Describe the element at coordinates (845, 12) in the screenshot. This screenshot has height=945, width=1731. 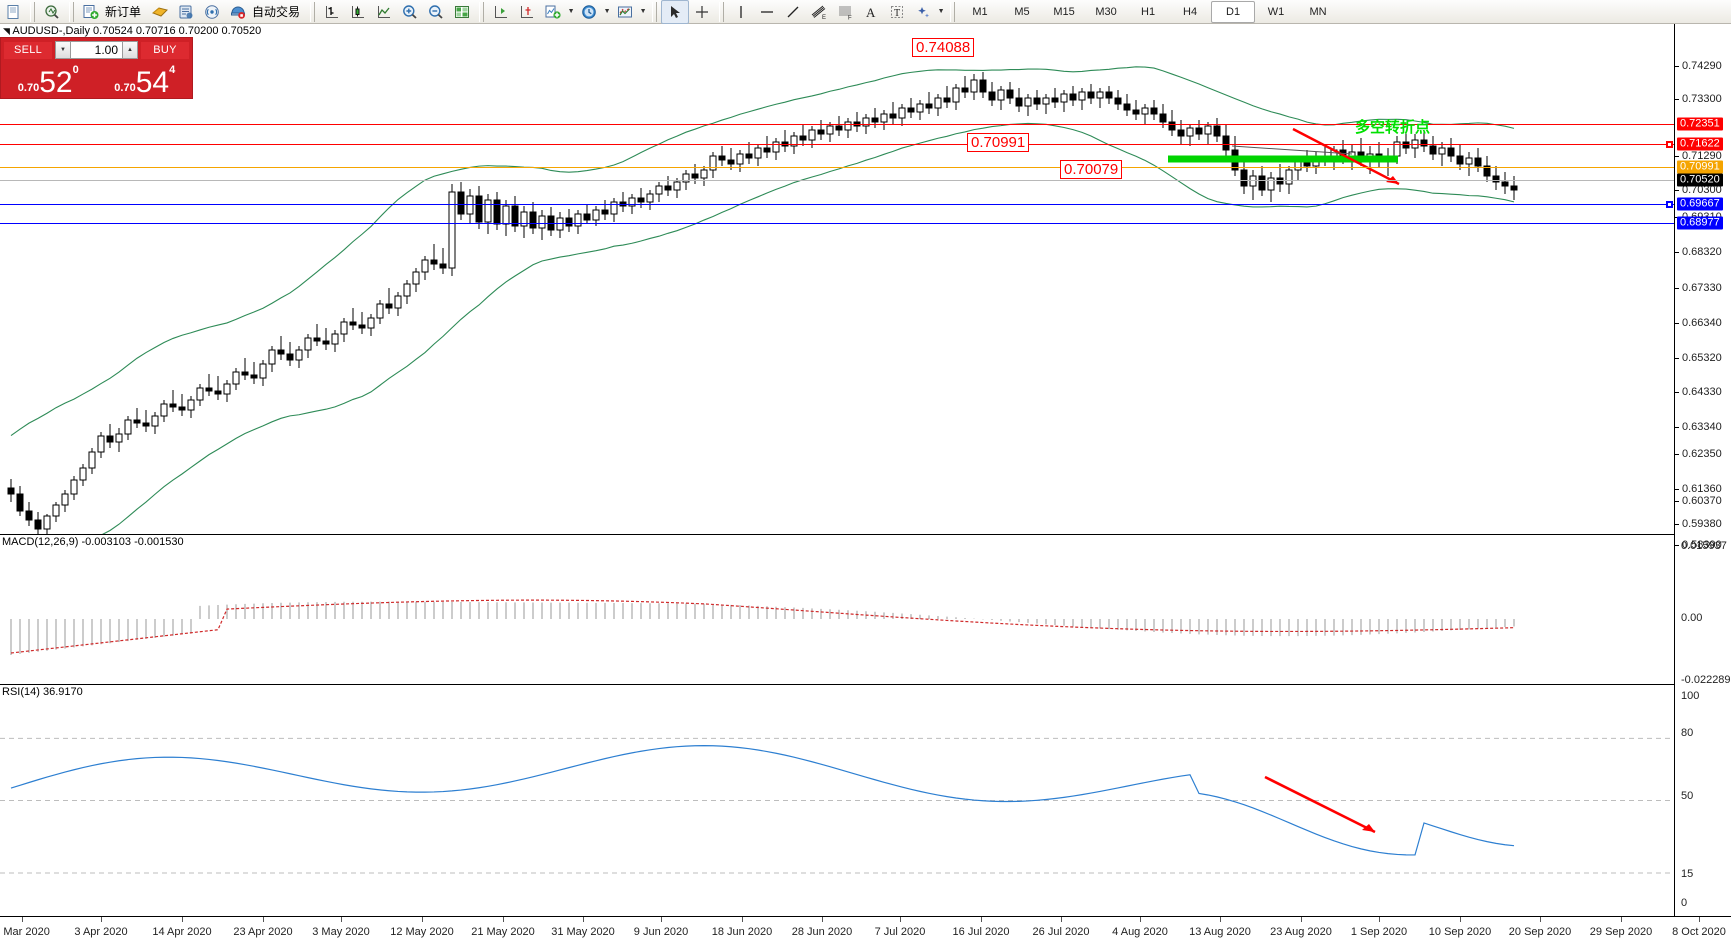
I see `fibonacci-icon: F` at that location.